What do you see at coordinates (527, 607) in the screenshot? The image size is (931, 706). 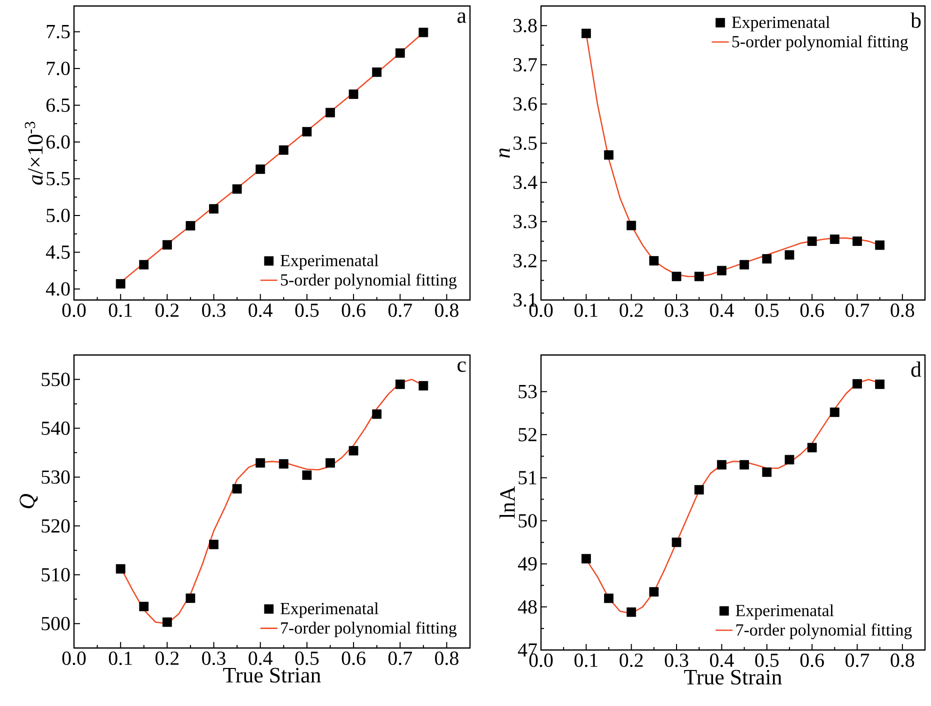 I see `y-tick-label: 48` at bounding box center [527, 607].